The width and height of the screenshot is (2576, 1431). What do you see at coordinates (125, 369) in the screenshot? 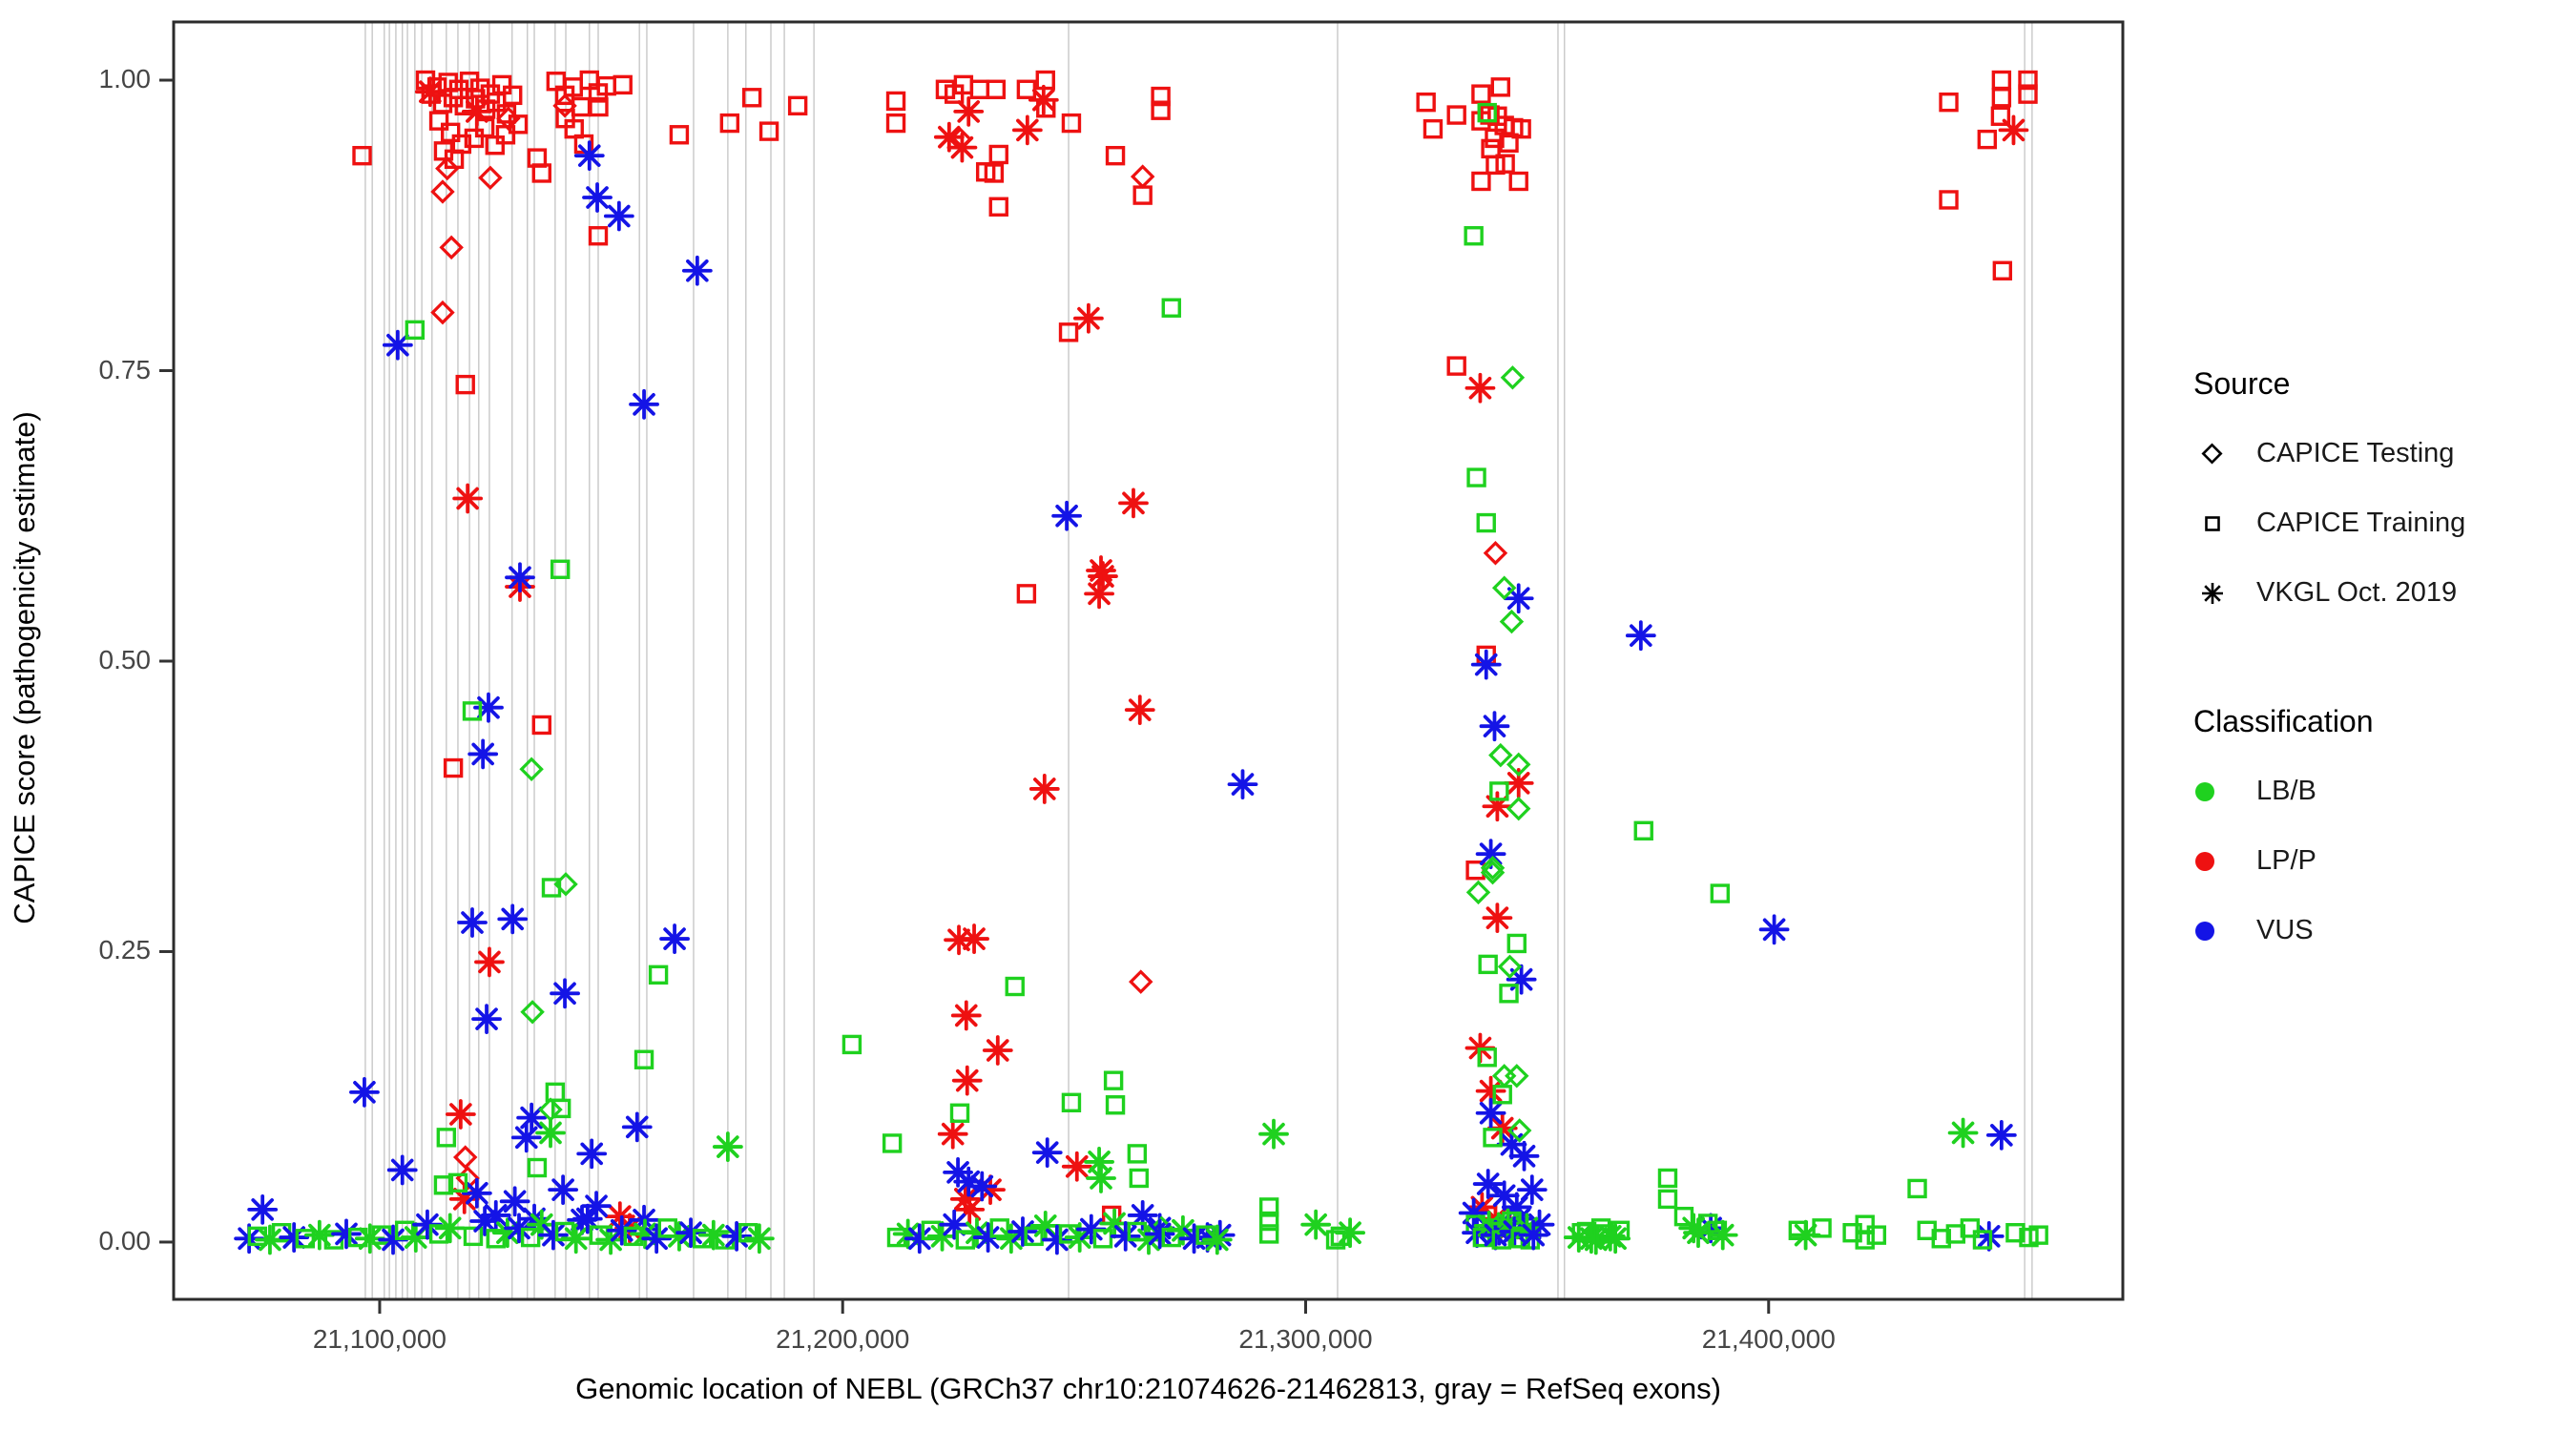
I see `y-tick-label: 0.75` at bounding box center [125, 369].